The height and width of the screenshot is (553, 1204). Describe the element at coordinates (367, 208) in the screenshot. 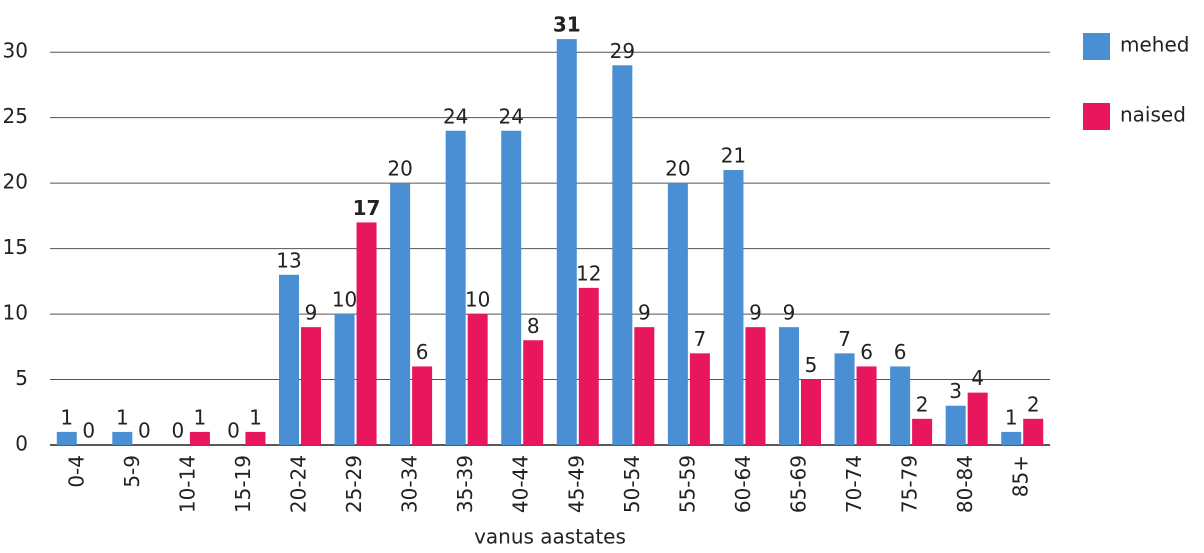

I see `value-label: 17` at that location.